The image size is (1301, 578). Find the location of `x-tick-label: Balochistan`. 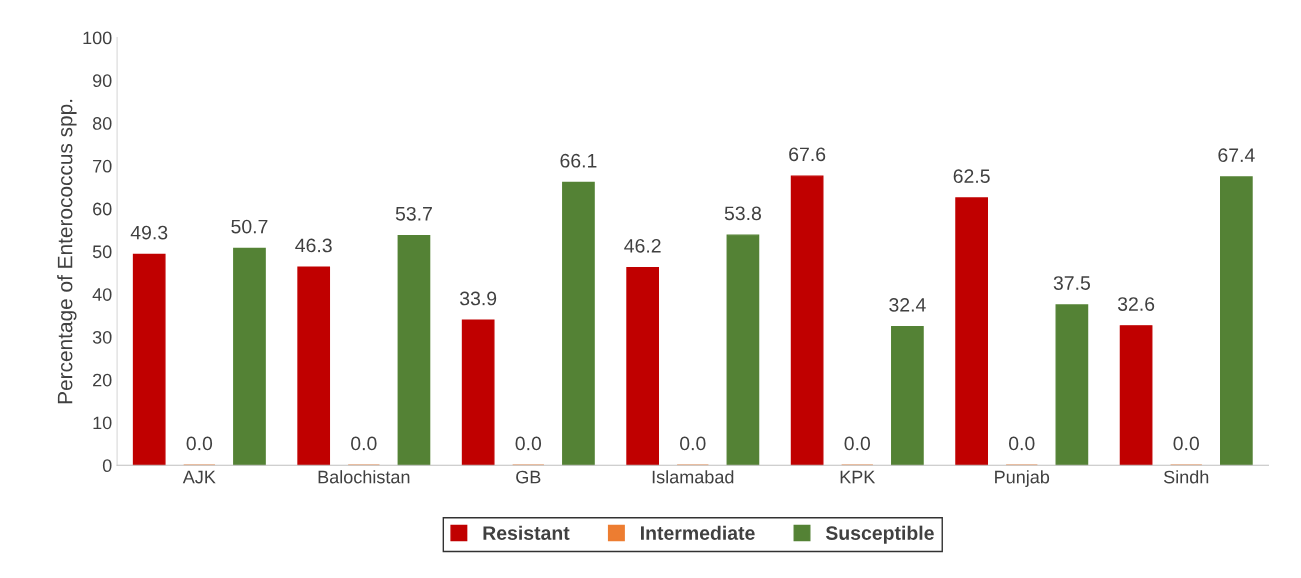

x-tick-label: Balochistan is located at coordinates (364, 477).